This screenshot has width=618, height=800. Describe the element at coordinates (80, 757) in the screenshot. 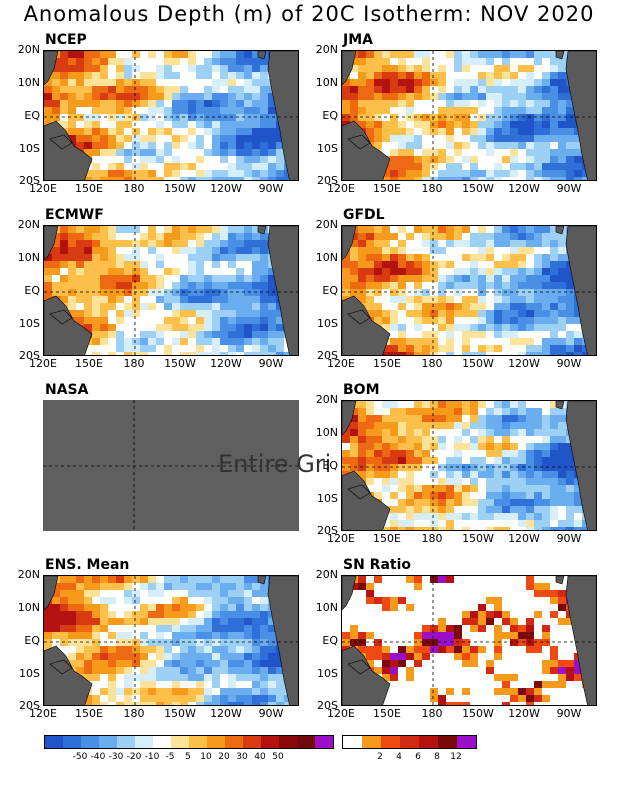

I see `colorbar-label: -50` at that location.